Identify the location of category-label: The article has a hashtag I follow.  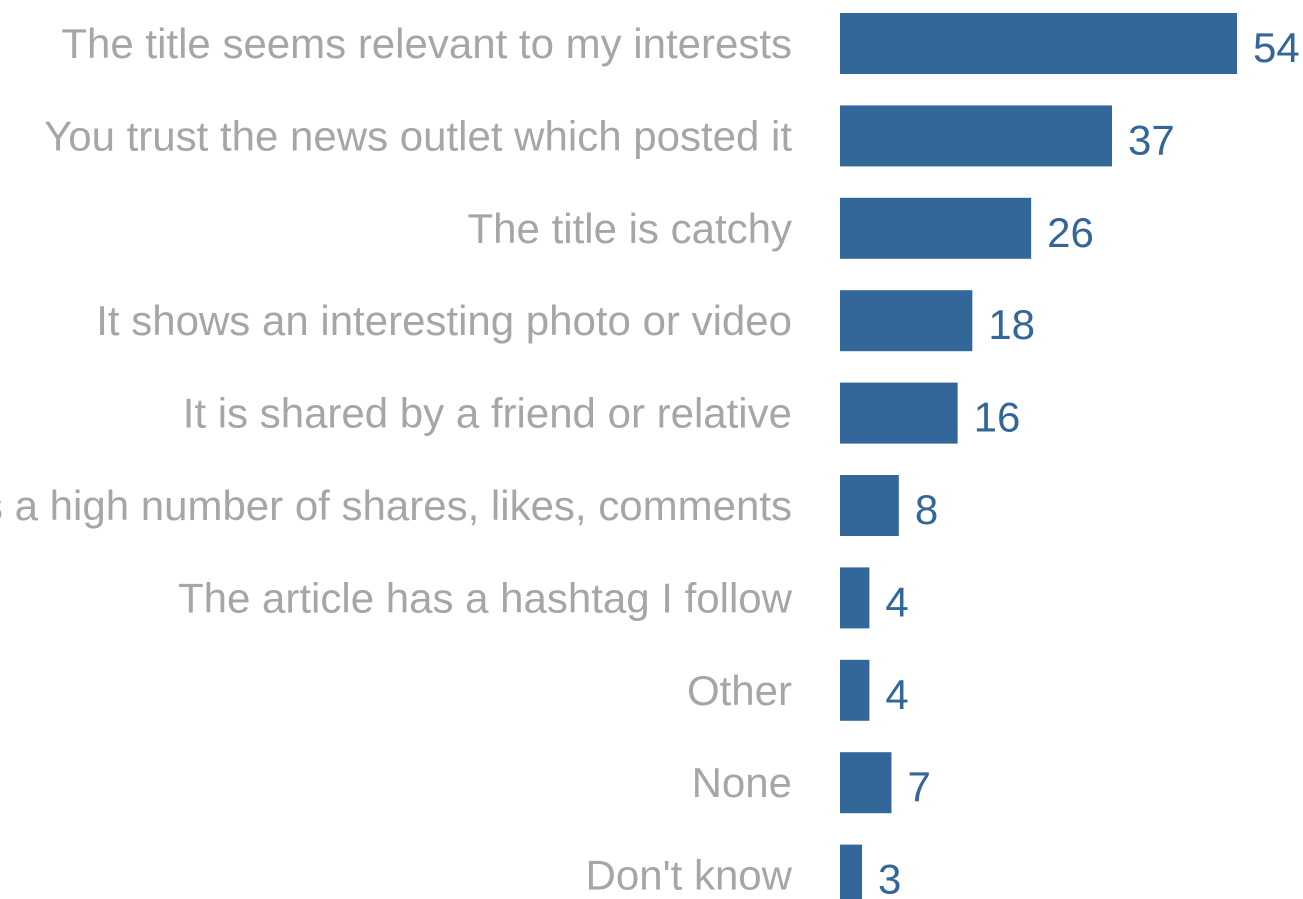
(485, 597).